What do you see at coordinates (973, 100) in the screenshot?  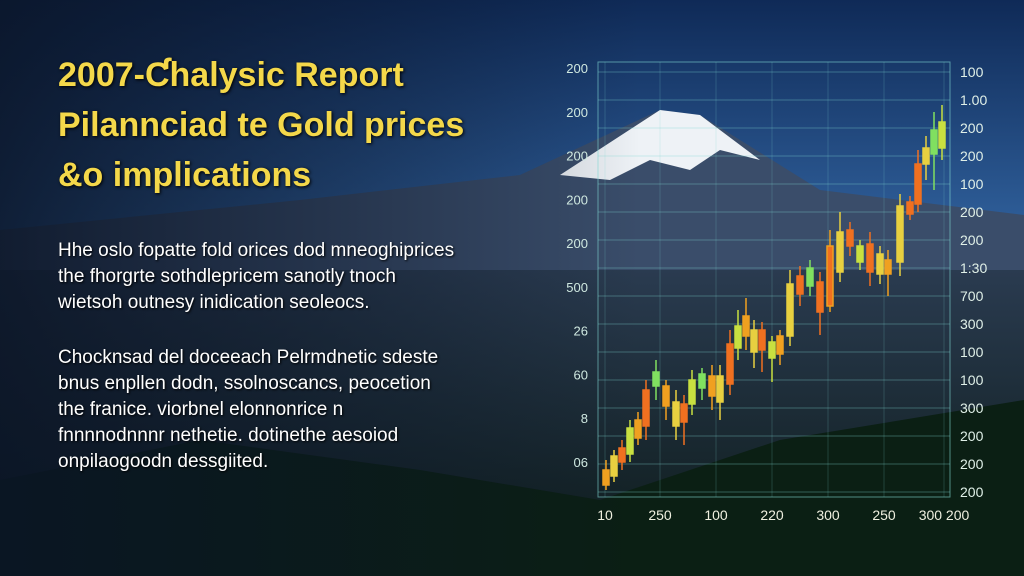 I see `right-axis-label: 1.00` at bounding box center [973, 100].